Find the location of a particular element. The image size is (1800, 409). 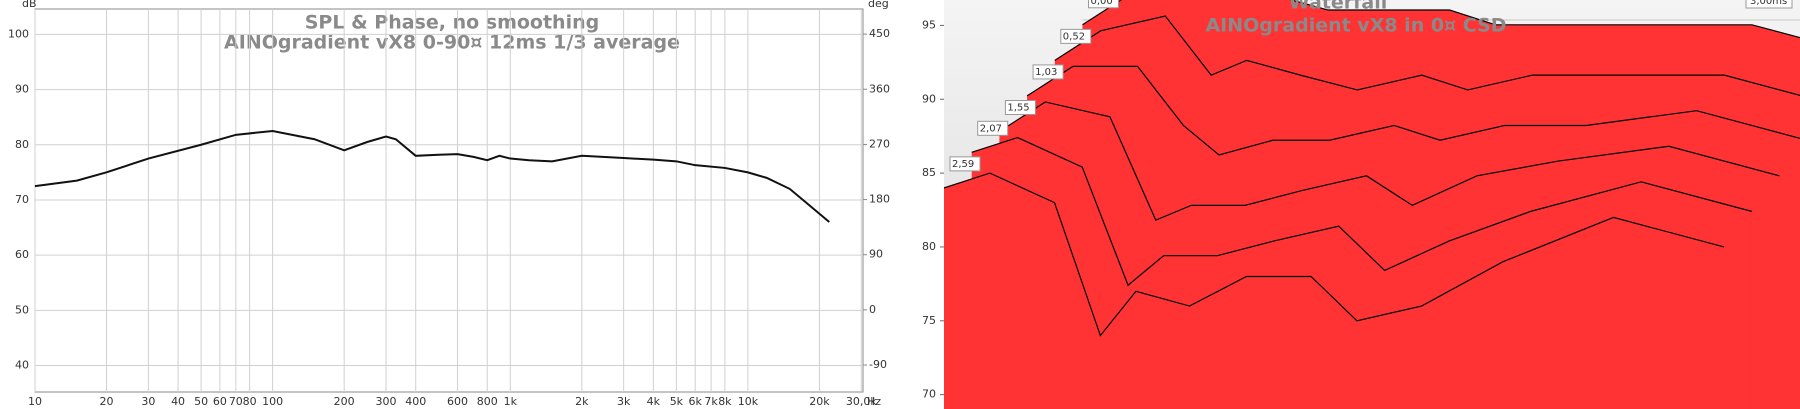

y-tick-label: 40 is located at coordinates (22, 365).